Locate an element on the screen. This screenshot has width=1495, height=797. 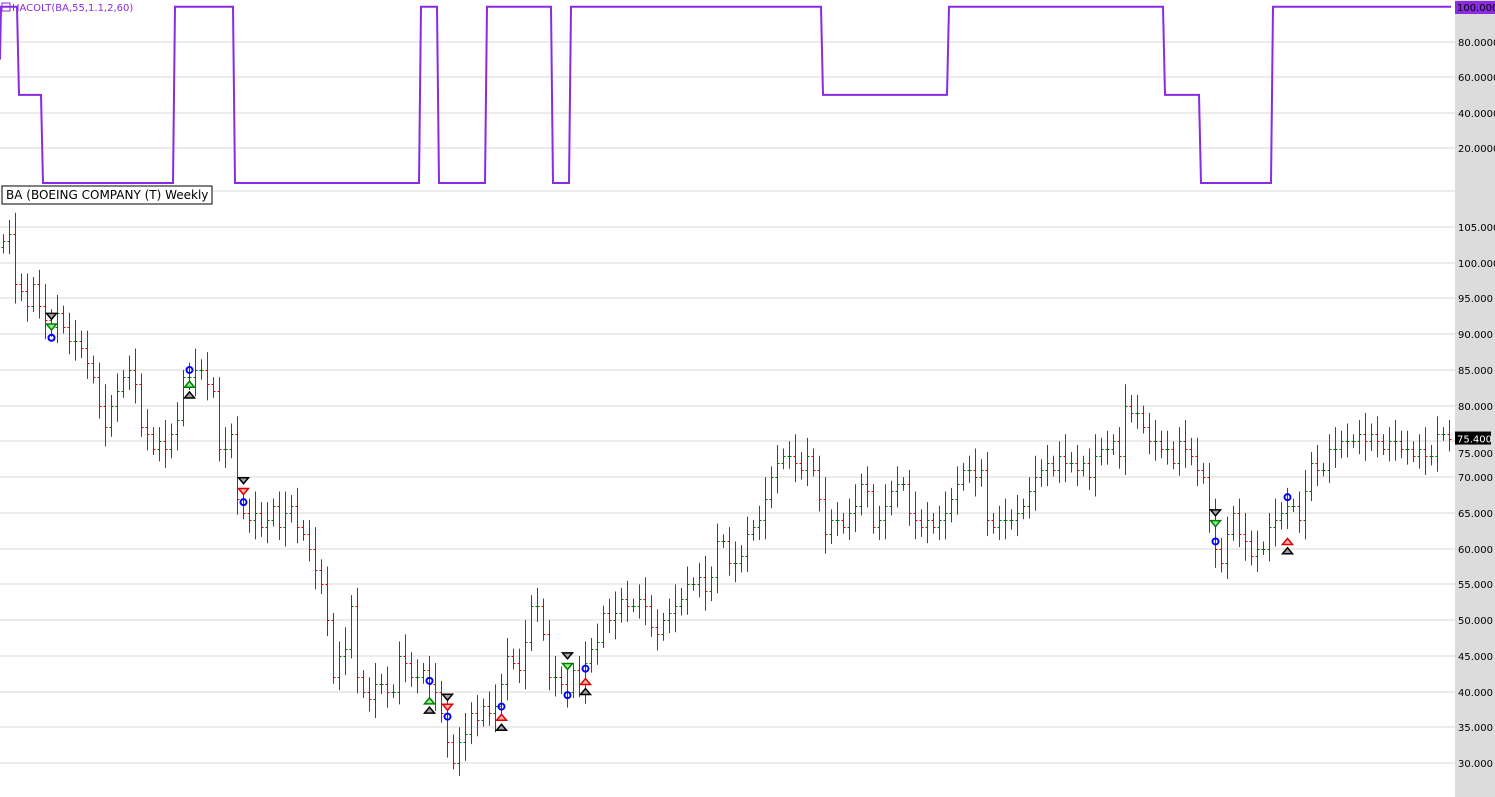
price-tick-label: 30.000 is located at coordinates (1475, 764).